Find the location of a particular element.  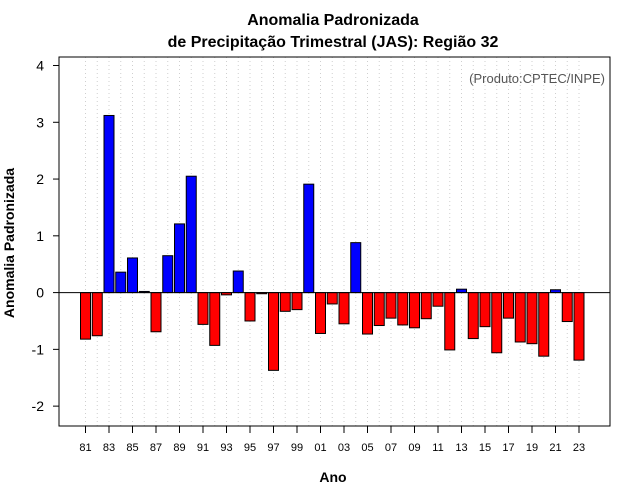

x-tick-label: 17 is located at coordinates (508, 448).